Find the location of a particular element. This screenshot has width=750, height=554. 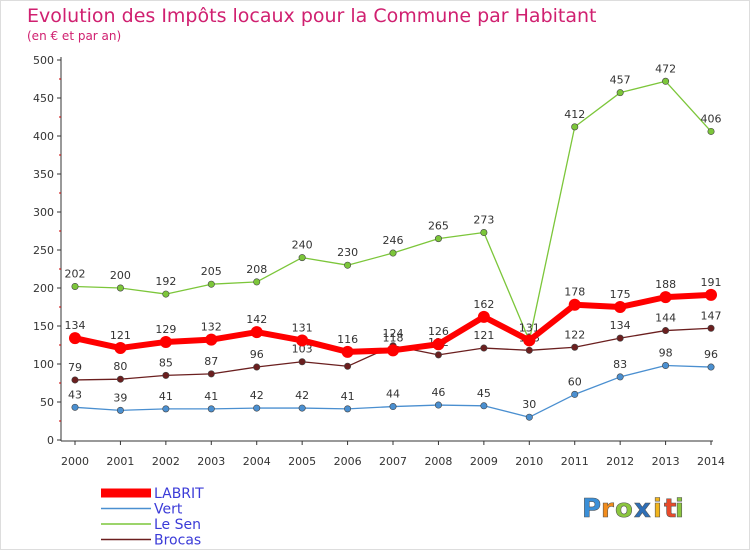

data-label: 178 is located at coordinates (574, 292).